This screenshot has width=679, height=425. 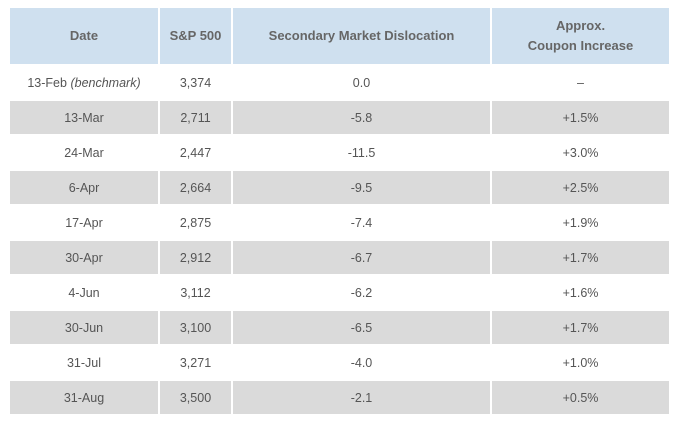 I want to click on cell-date: 30-Apr, so click(x=85, y=258).